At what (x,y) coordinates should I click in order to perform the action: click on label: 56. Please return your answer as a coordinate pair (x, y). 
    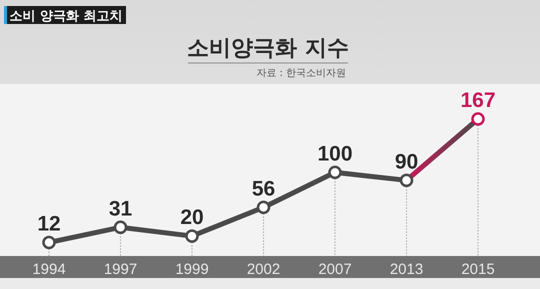
    Looking at the image, I should click on (264, 188).